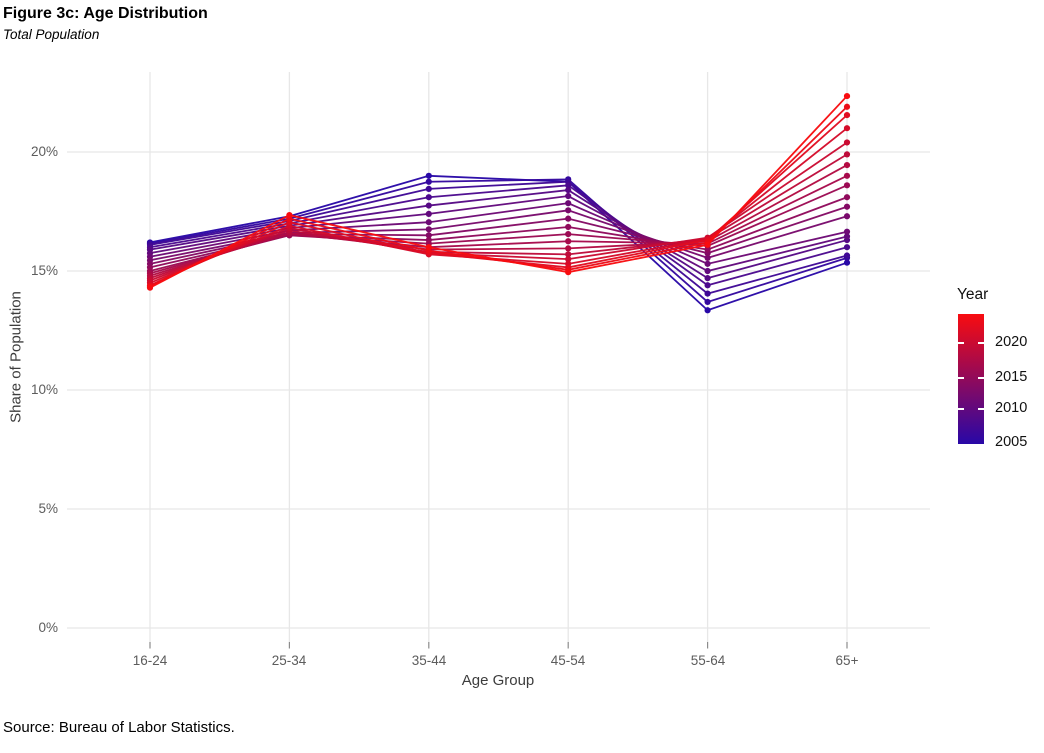 Image resolution: width=1044 pixels, height=753 pixels. What do you see at coordinates (289, 660) in the screenshot?
I see `x-tick-25-34: 25-34` at bounding box center [289, 660].